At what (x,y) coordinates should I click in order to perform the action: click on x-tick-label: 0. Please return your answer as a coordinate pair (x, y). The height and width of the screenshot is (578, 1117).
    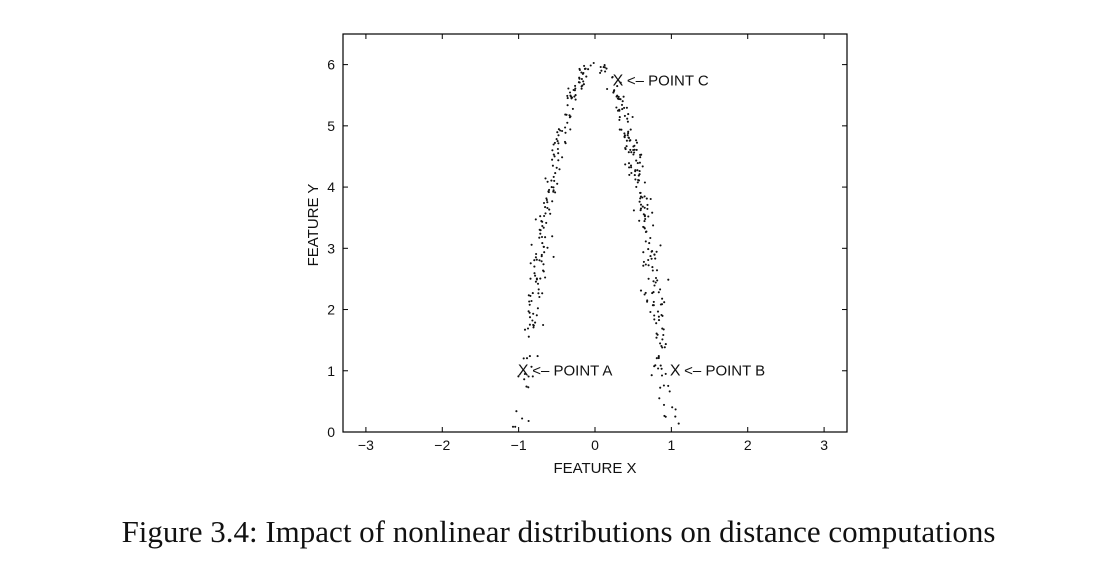
    Looking at the image, I should click on (595, 445).